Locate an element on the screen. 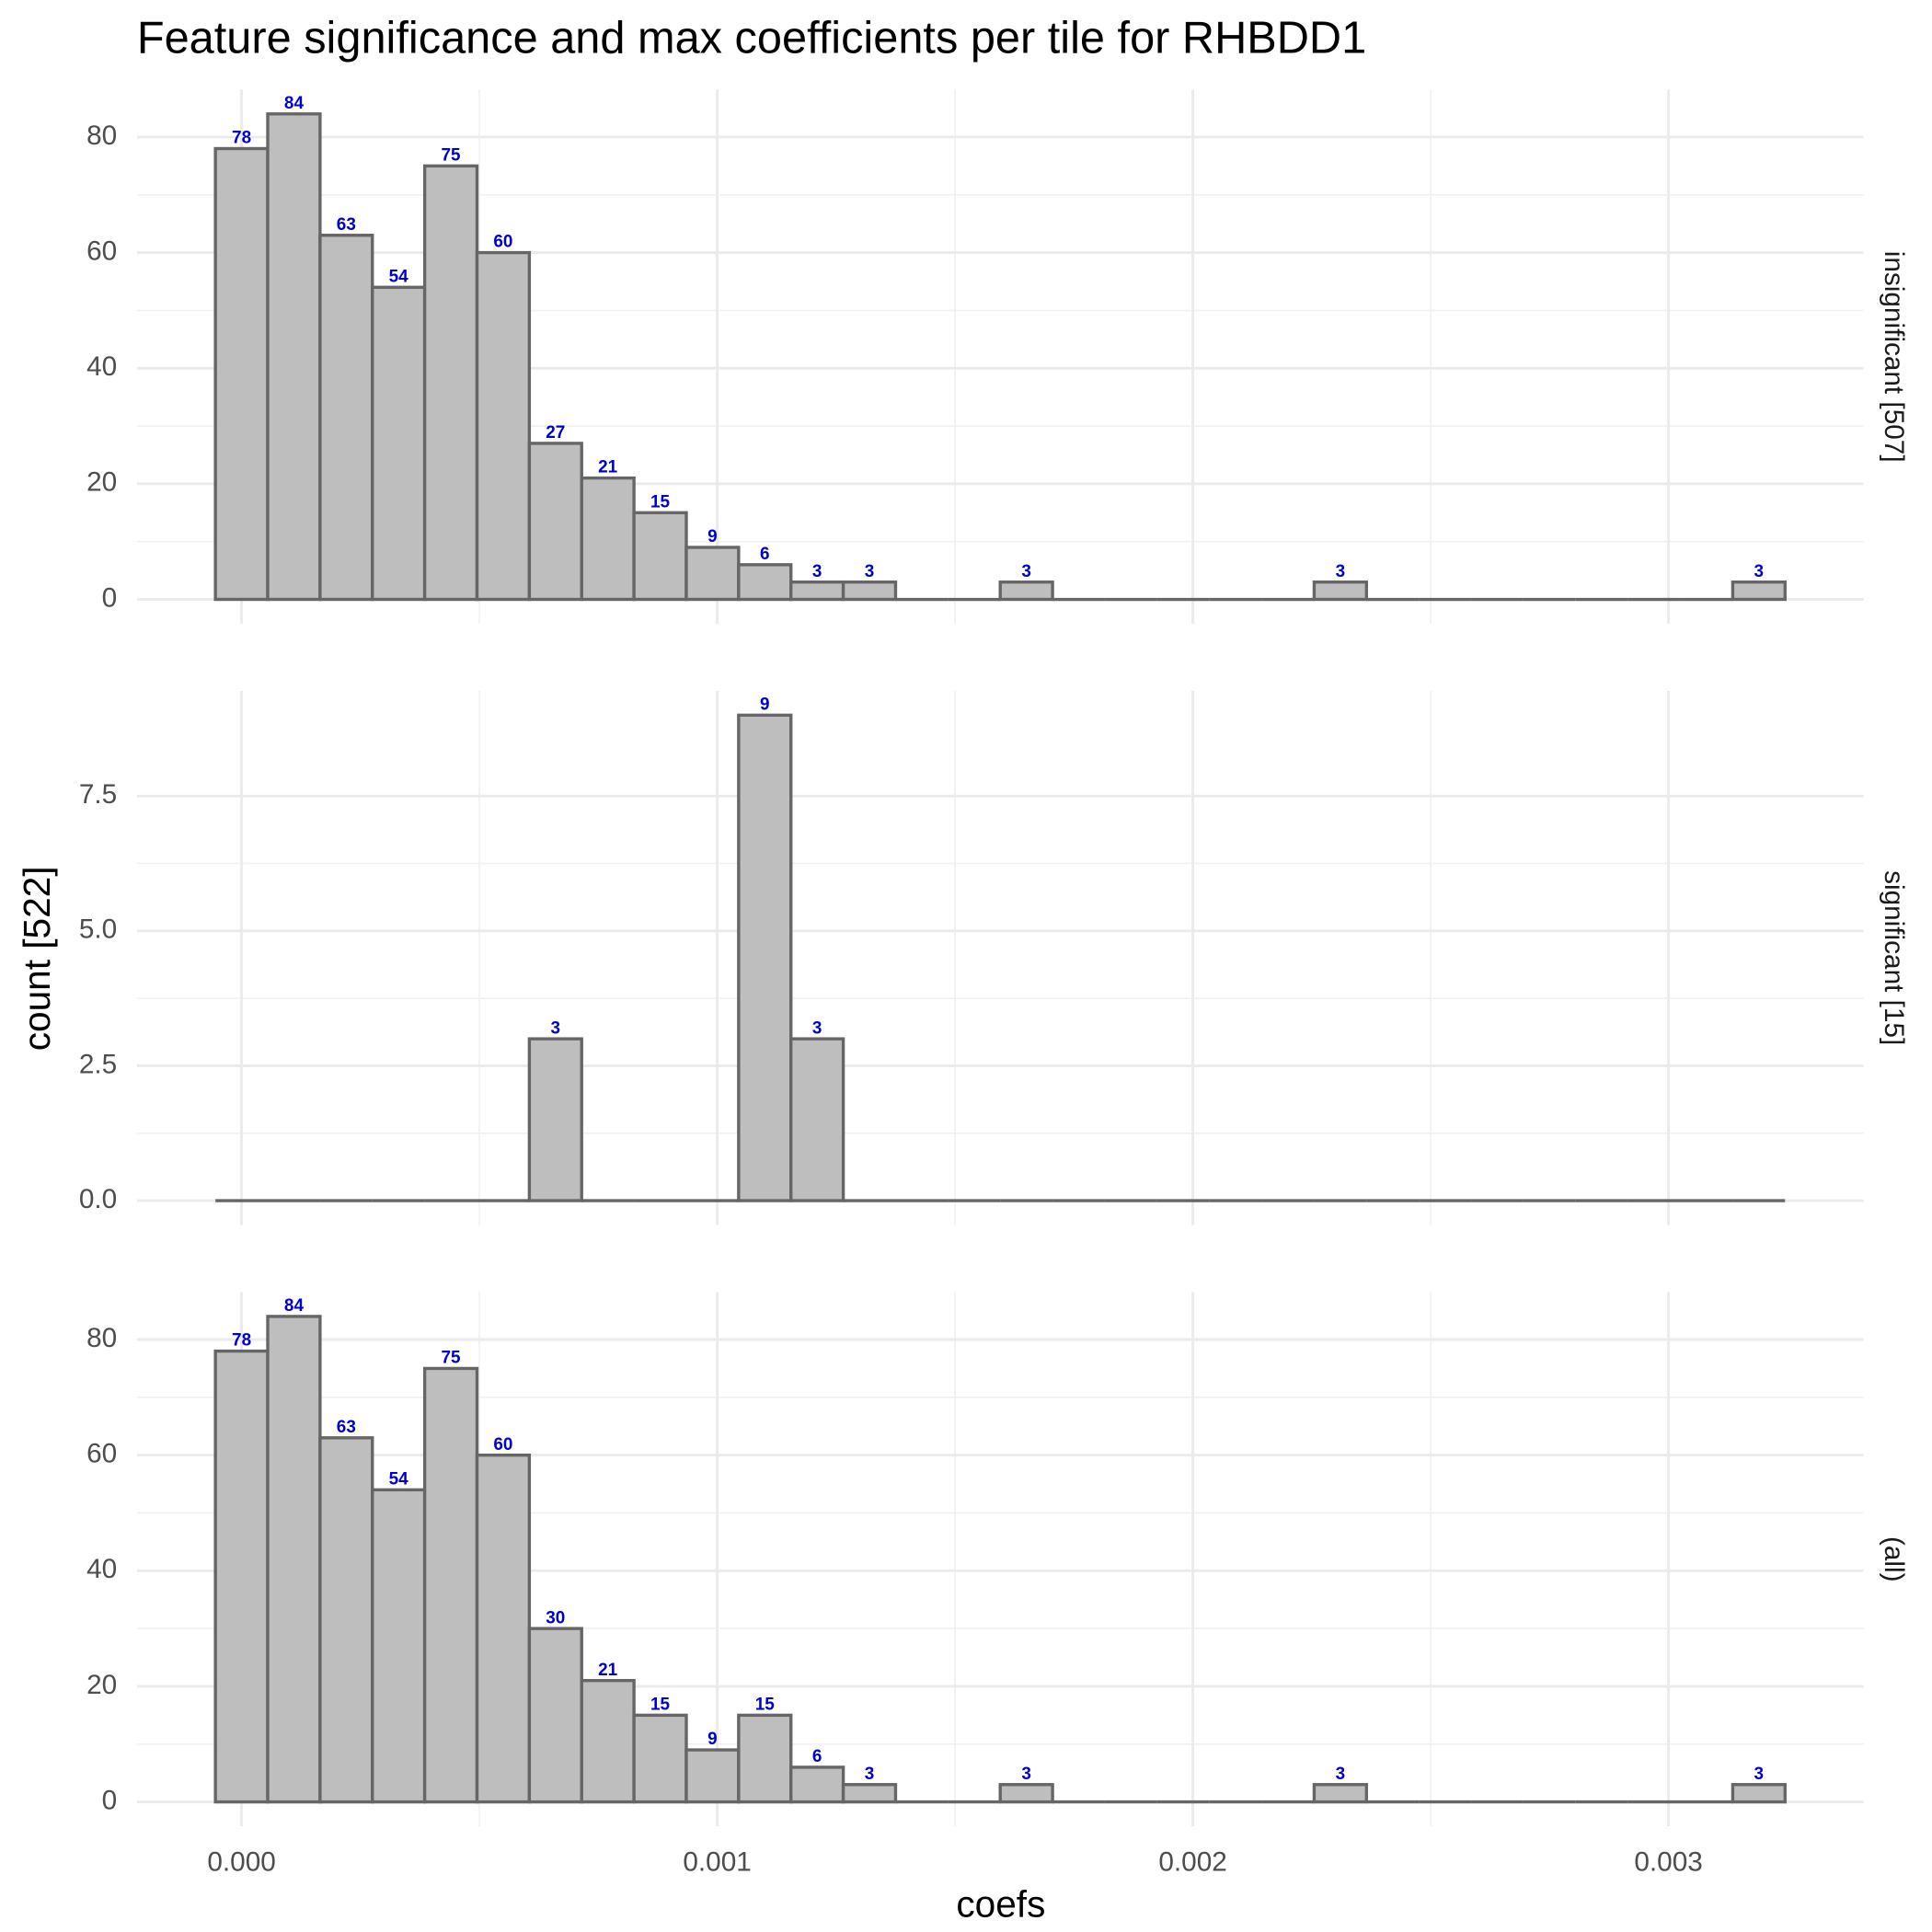  facet-label: (all) is located at coordinates (1894, 1559).